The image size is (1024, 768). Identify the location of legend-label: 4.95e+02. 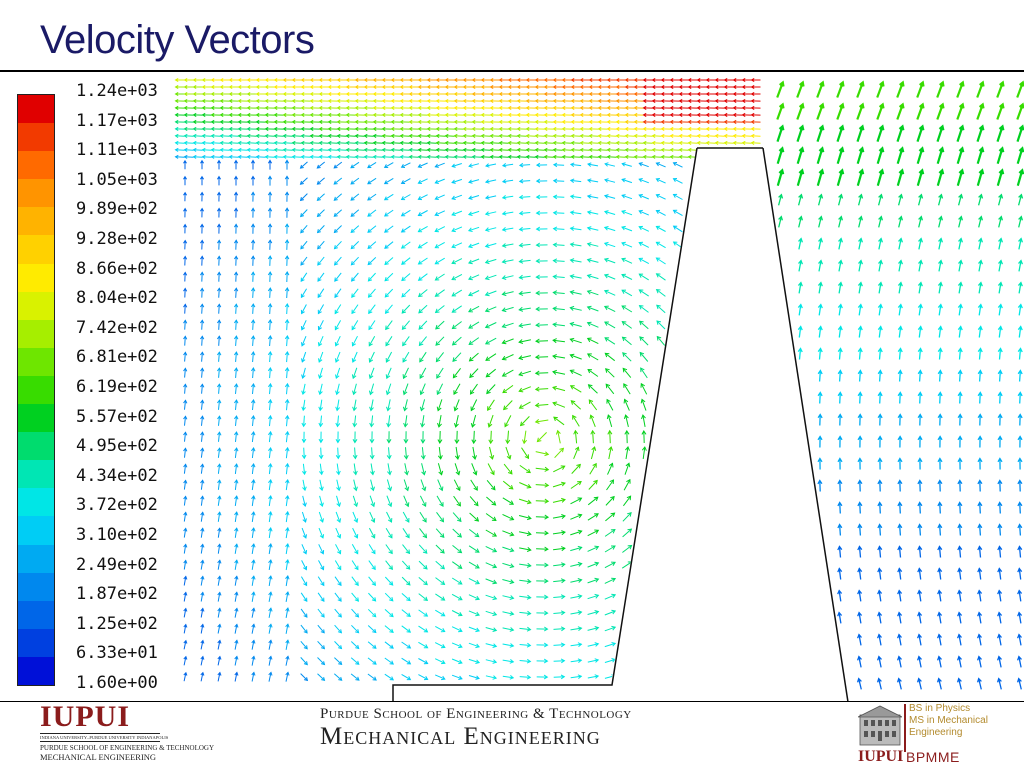
(117, 446).